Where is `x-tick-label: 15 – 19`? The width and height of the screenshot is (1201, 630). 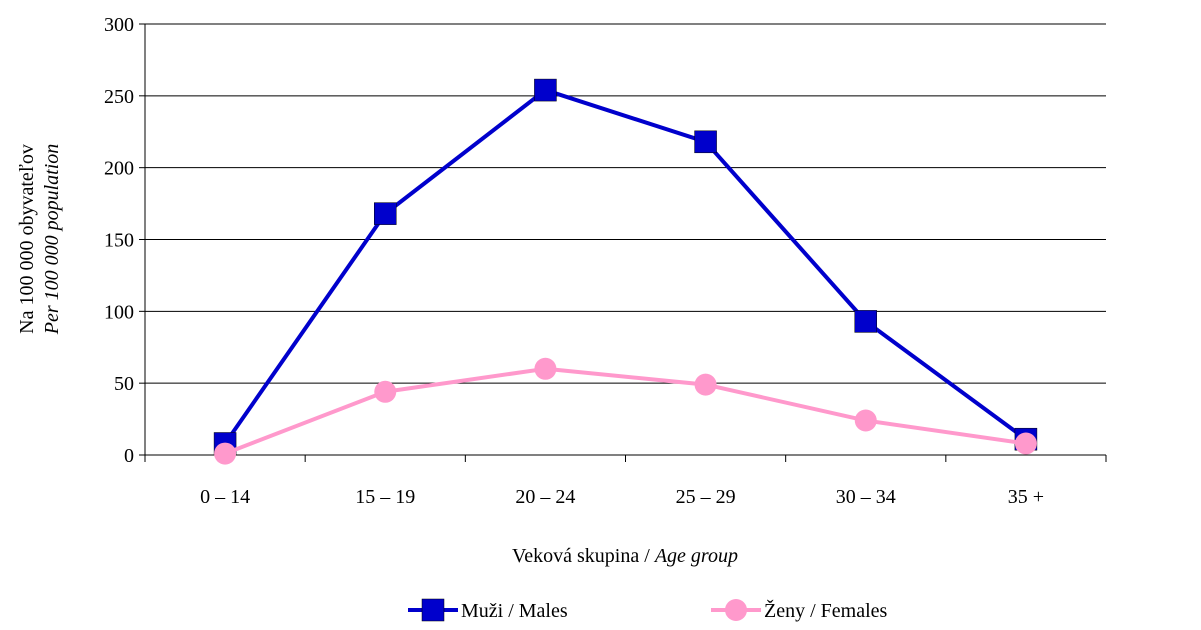
x-tick-label: 15 – 19 is located at coordinates (385, 497).